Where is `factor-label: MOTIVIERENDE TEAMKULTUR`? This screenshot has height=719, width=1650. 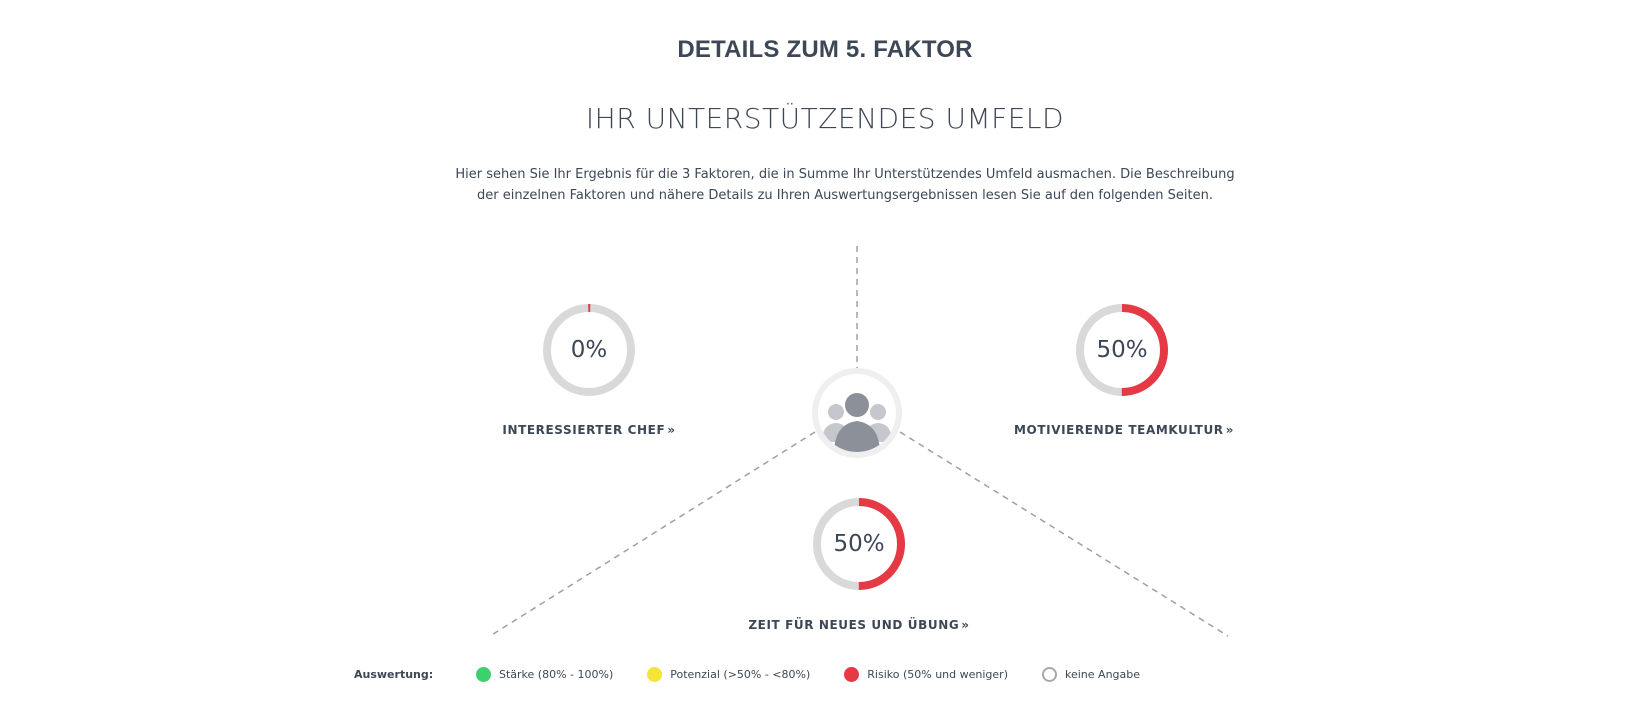
factor-label: MOTIVIERENDE TEAMKULTUR is located at coordinates (1119, 430).